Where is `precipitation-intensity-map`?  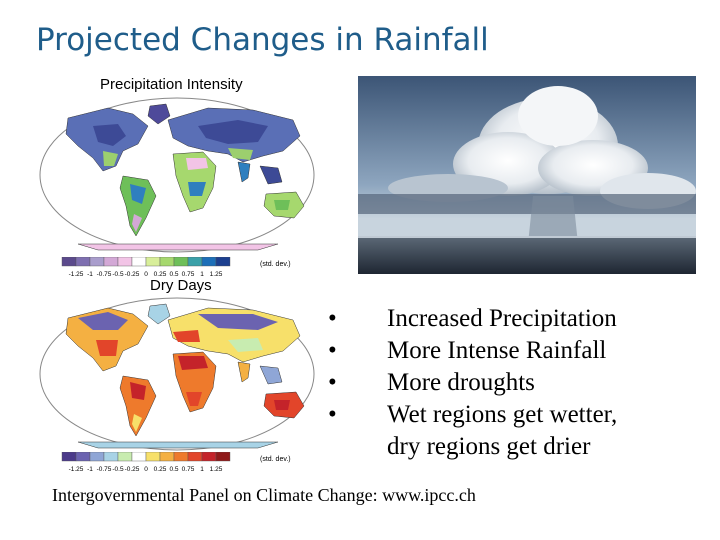
precipitation-intensity-map is located at coordinates (177, 175).